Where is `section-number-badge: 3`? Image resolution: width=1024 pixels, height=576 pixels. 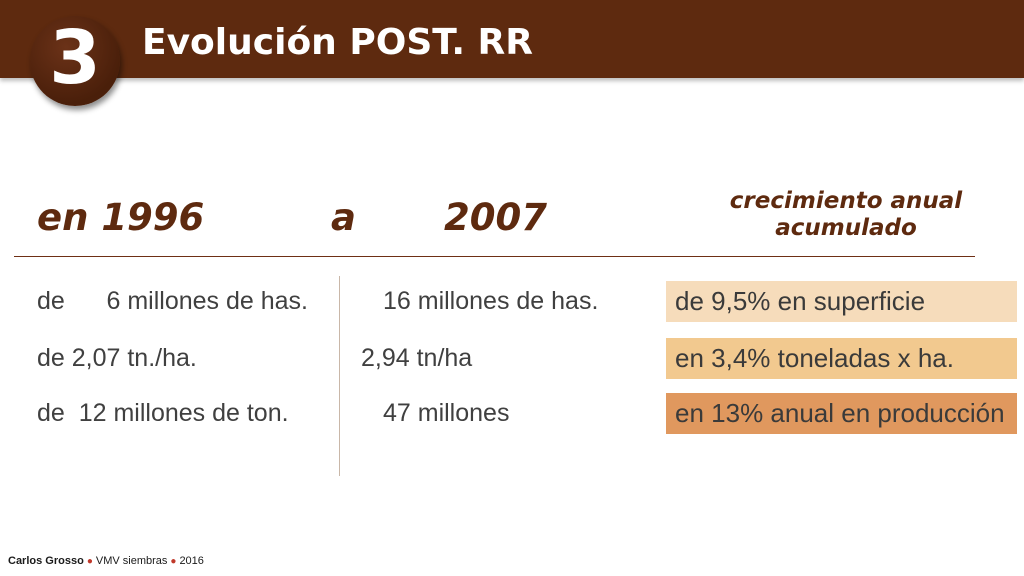
section-number-badge: 3 is located at coordinates (75, 61).